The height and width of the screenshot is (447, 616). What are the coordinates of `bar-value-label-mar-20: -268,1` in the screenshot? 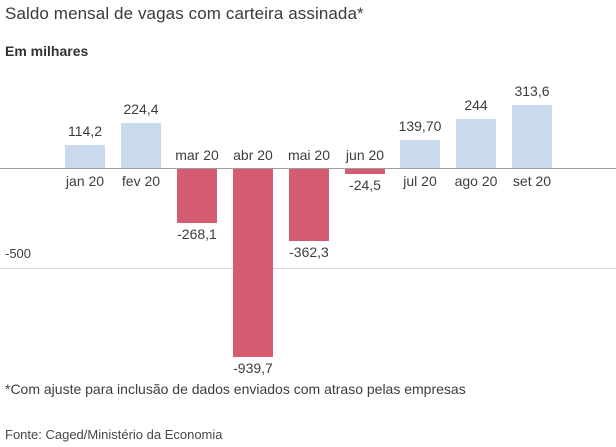 It's located at (197, 234).